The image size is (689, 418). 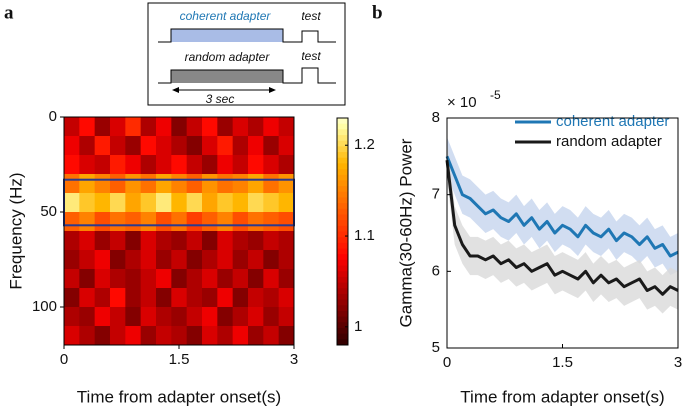 I want to click on error-band, so click(x=562, y=227).